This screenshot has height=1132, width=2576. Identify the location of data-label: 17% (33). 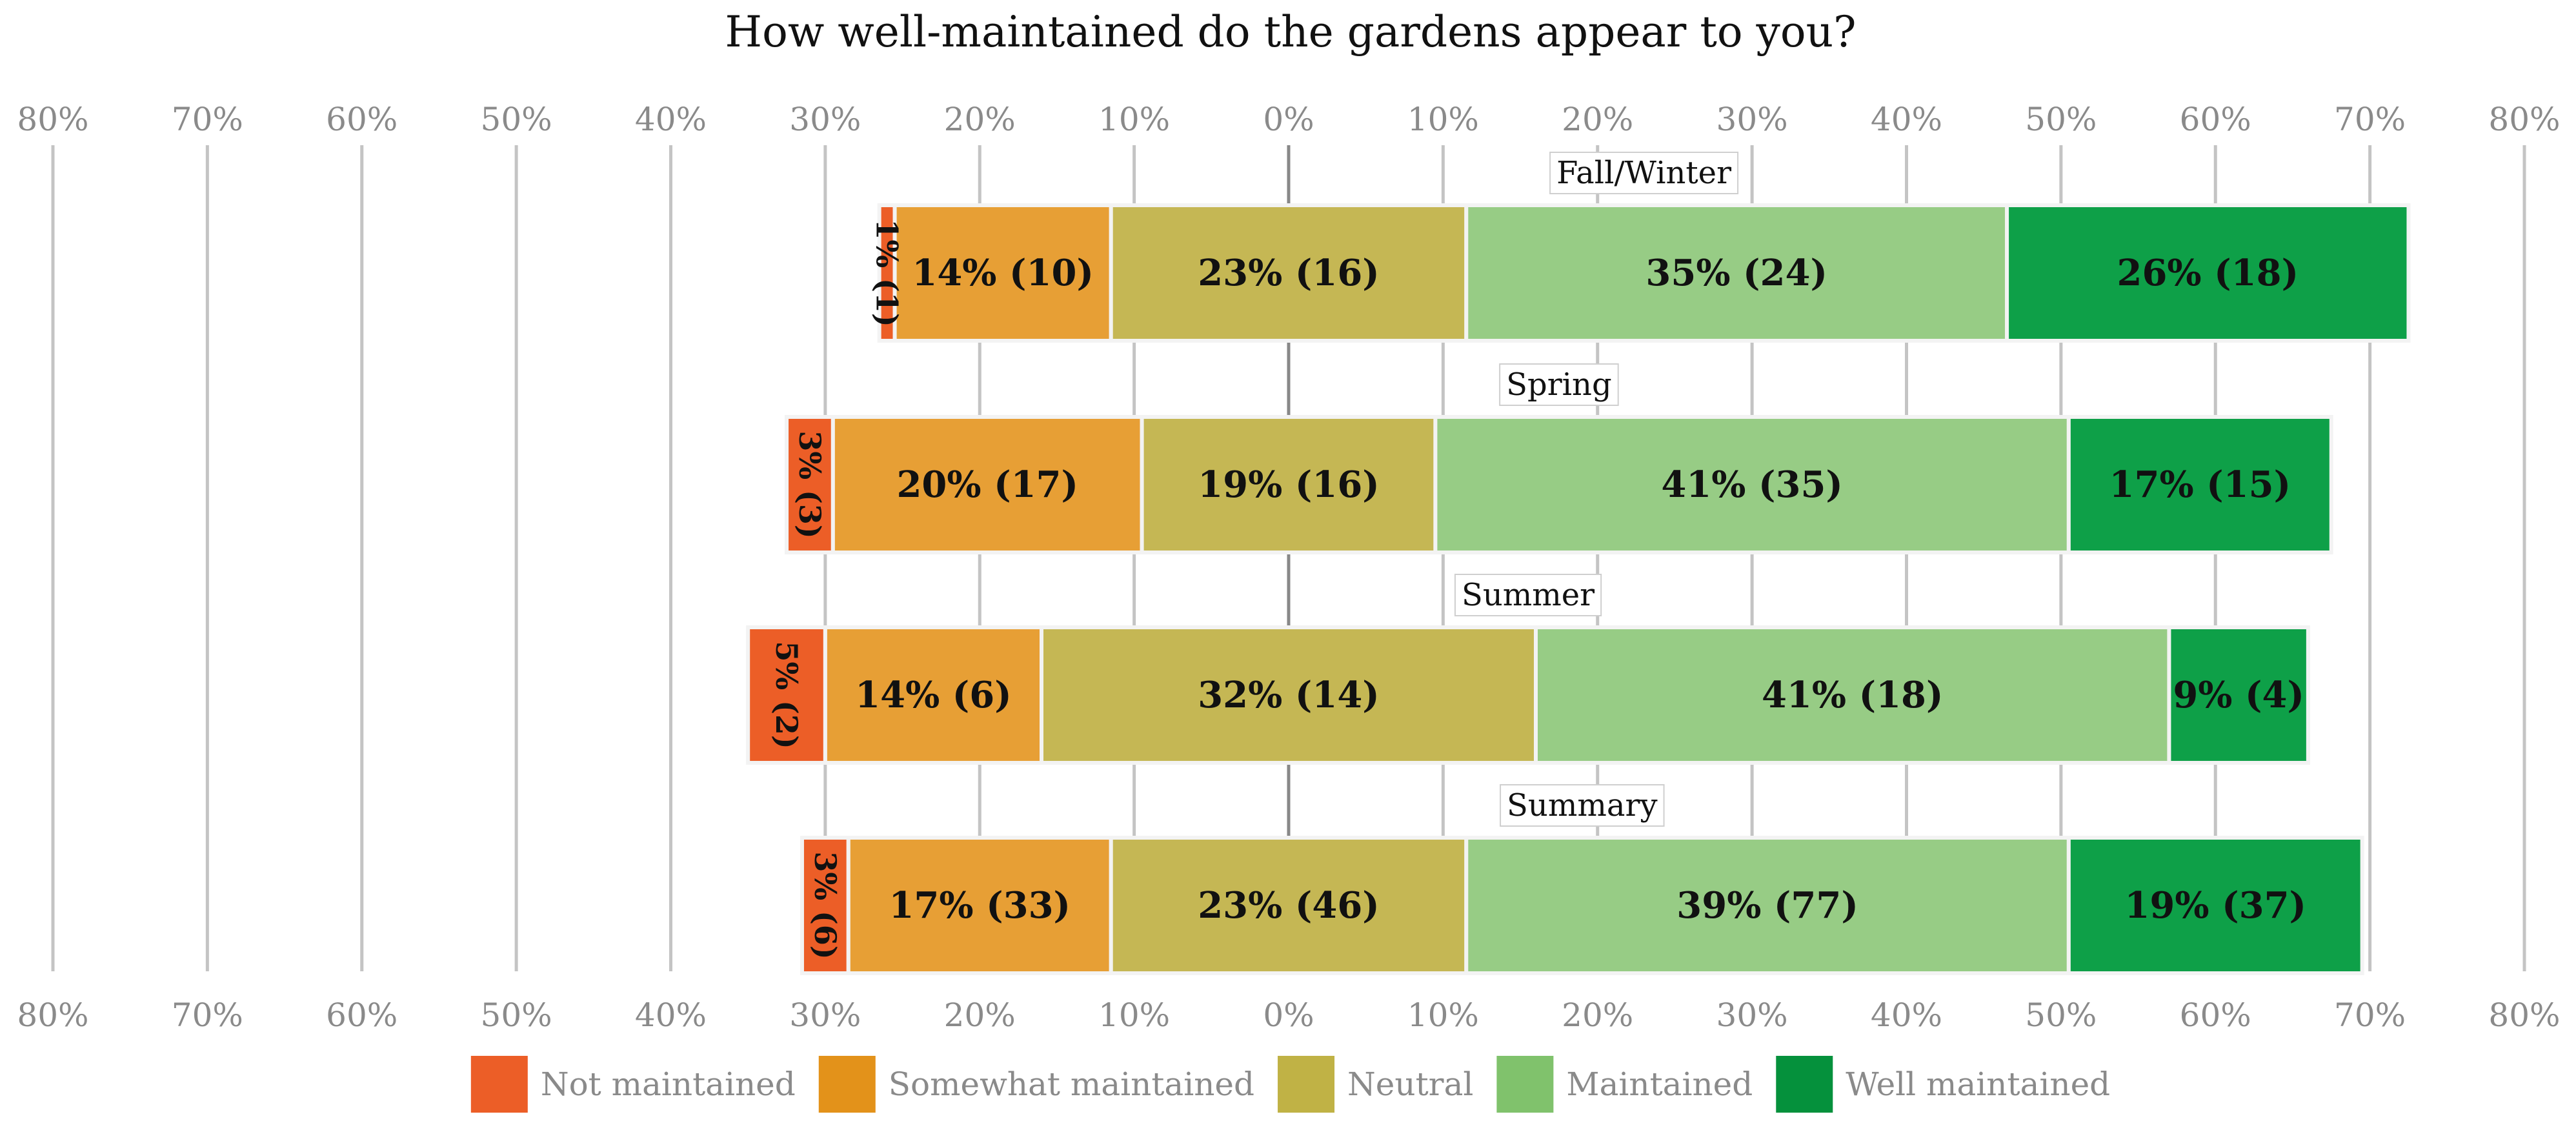
(980, 905).